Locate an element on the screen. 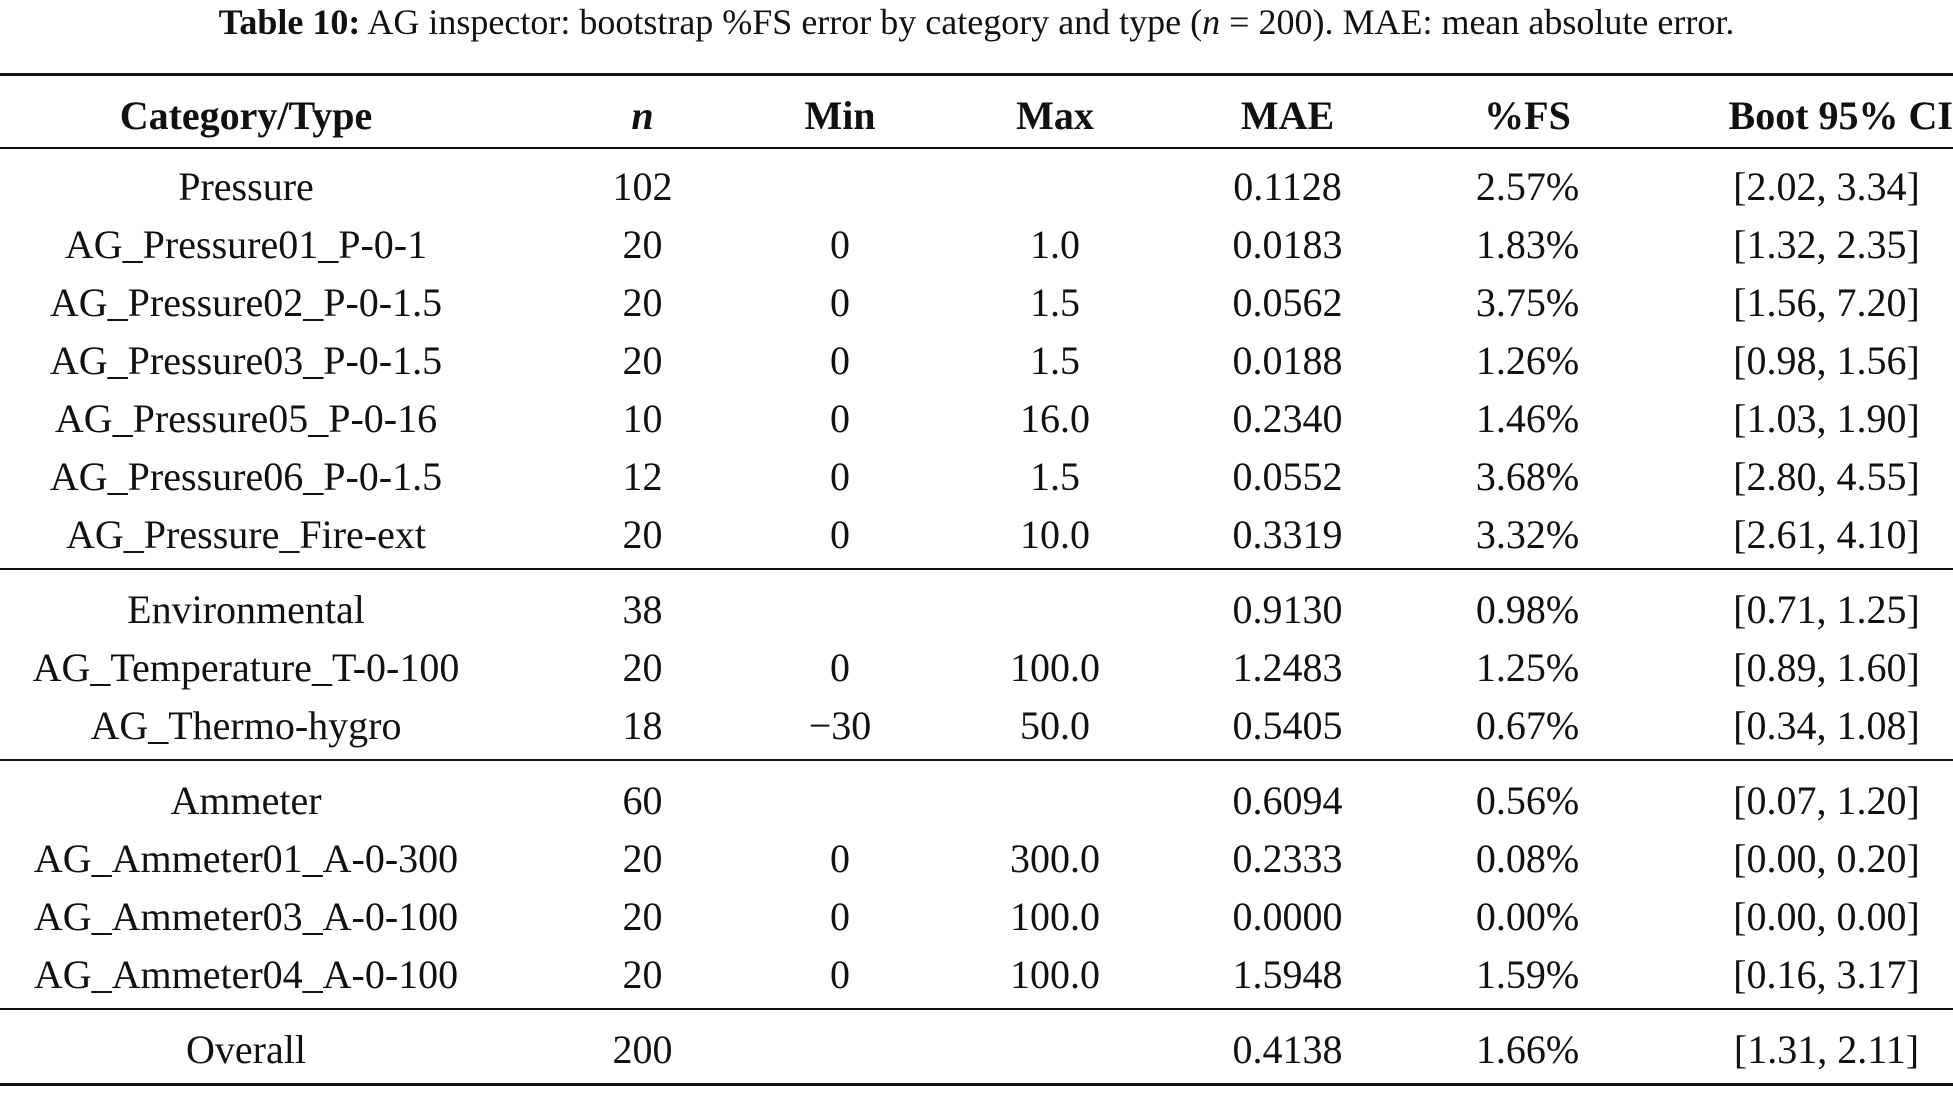  table-cell: 3.32% is located at coordinates (1527, 534).